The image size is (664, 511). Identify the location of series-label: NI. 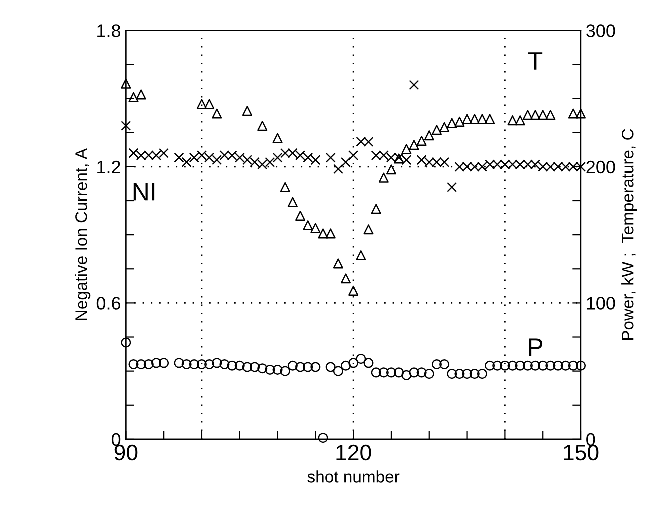
(144, 192).